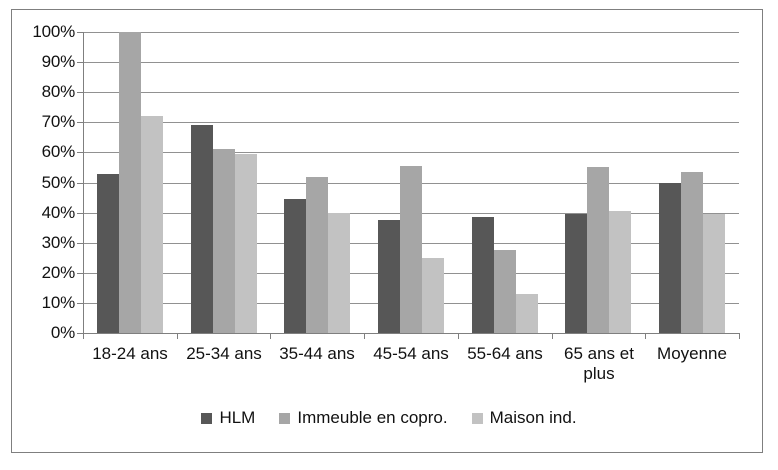 The height and width of the screenshot is (470, 778). Describe the element at coordinates (411, 333) in the screenshot. I see `x-axis-line` at that location.